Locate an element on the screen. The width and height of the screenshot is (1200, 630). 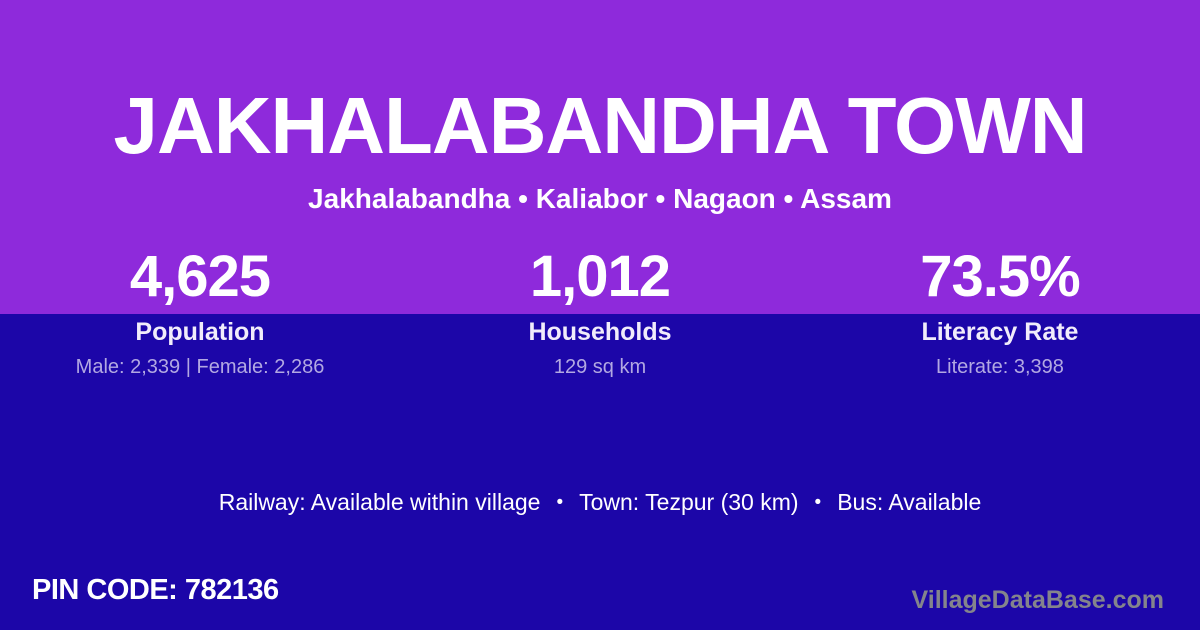
literacy-rate-value: 73.5% is located at coordinates (1000, 276).